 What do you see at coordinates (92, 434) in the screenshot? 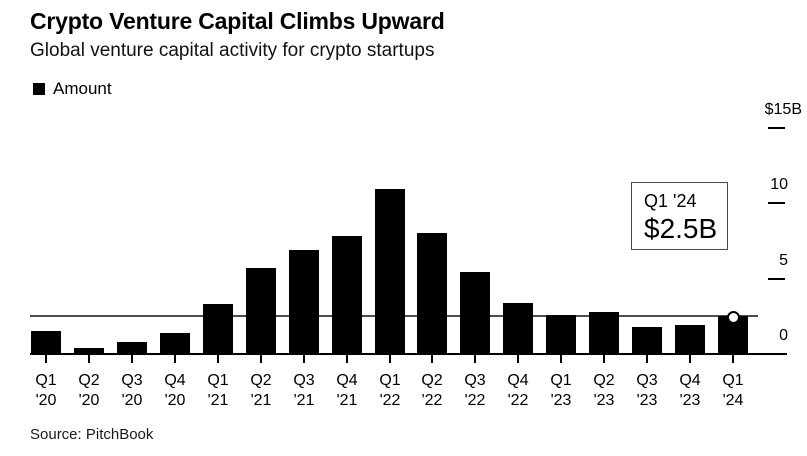
I see `source-note: Source: PitchBook` at bounding box center [92, 434].